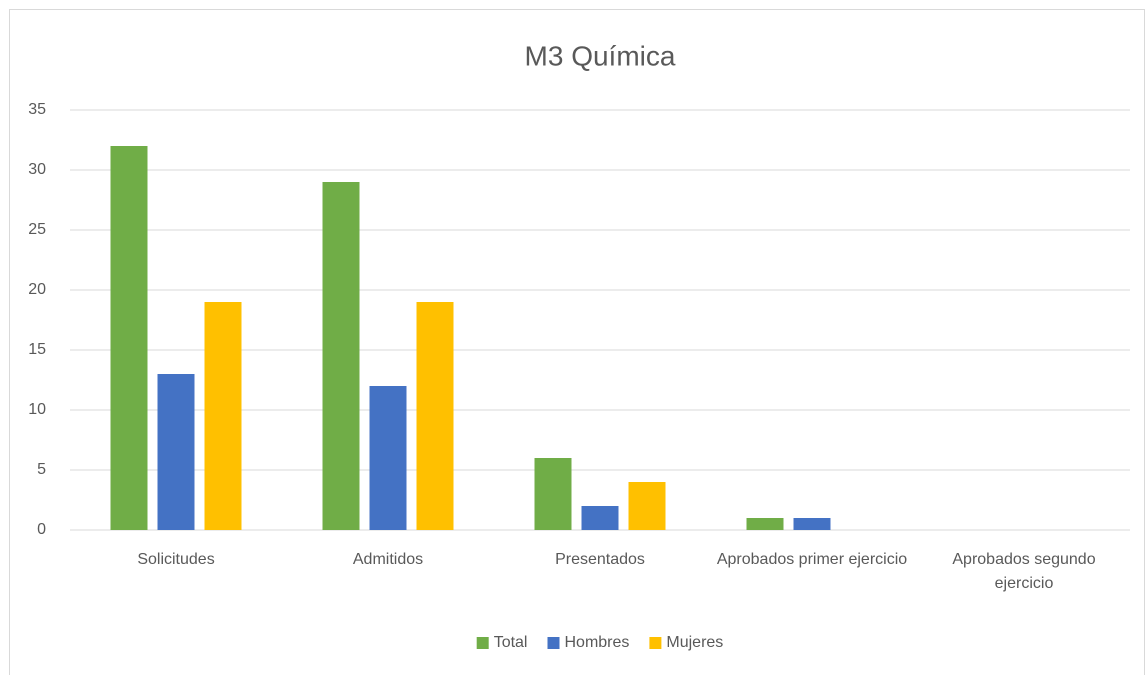 The width and height of the screenshot is (1146, 675). Describe the element at coordinates (37, 409) in the screenshot. I see `y-tick-label: 10` at that location.